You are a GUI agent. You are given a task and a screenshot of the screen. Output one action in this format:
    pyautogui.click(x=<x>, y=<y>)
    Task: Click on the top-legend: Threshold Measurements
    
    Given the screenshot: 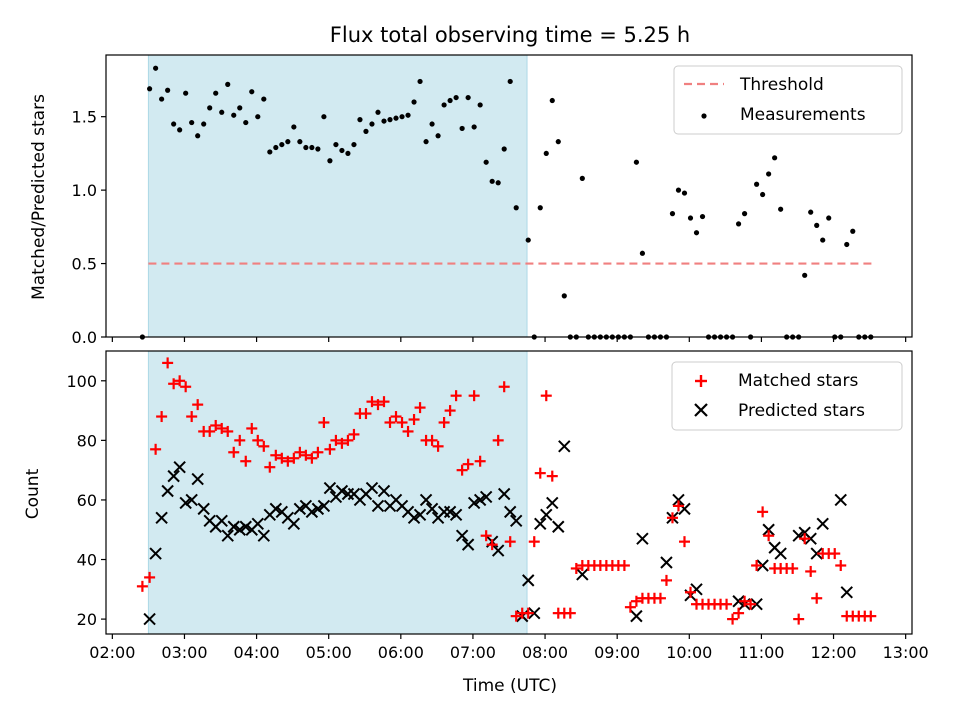 What is the action you would take?
    pyautogui.click(x=788, y=100)
    